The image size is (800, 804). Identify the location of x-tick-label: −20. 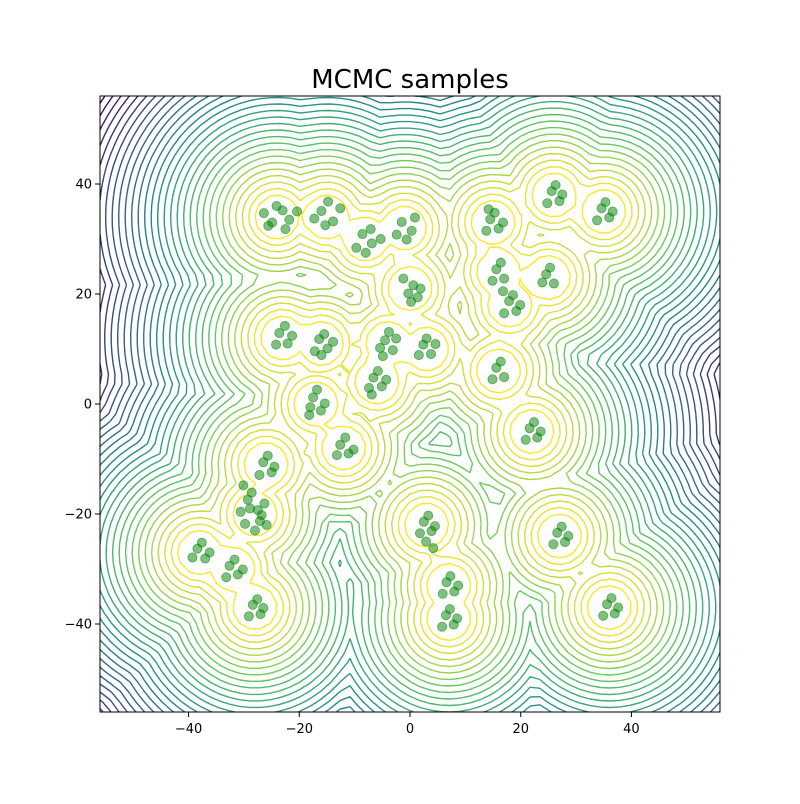
(299, 729).